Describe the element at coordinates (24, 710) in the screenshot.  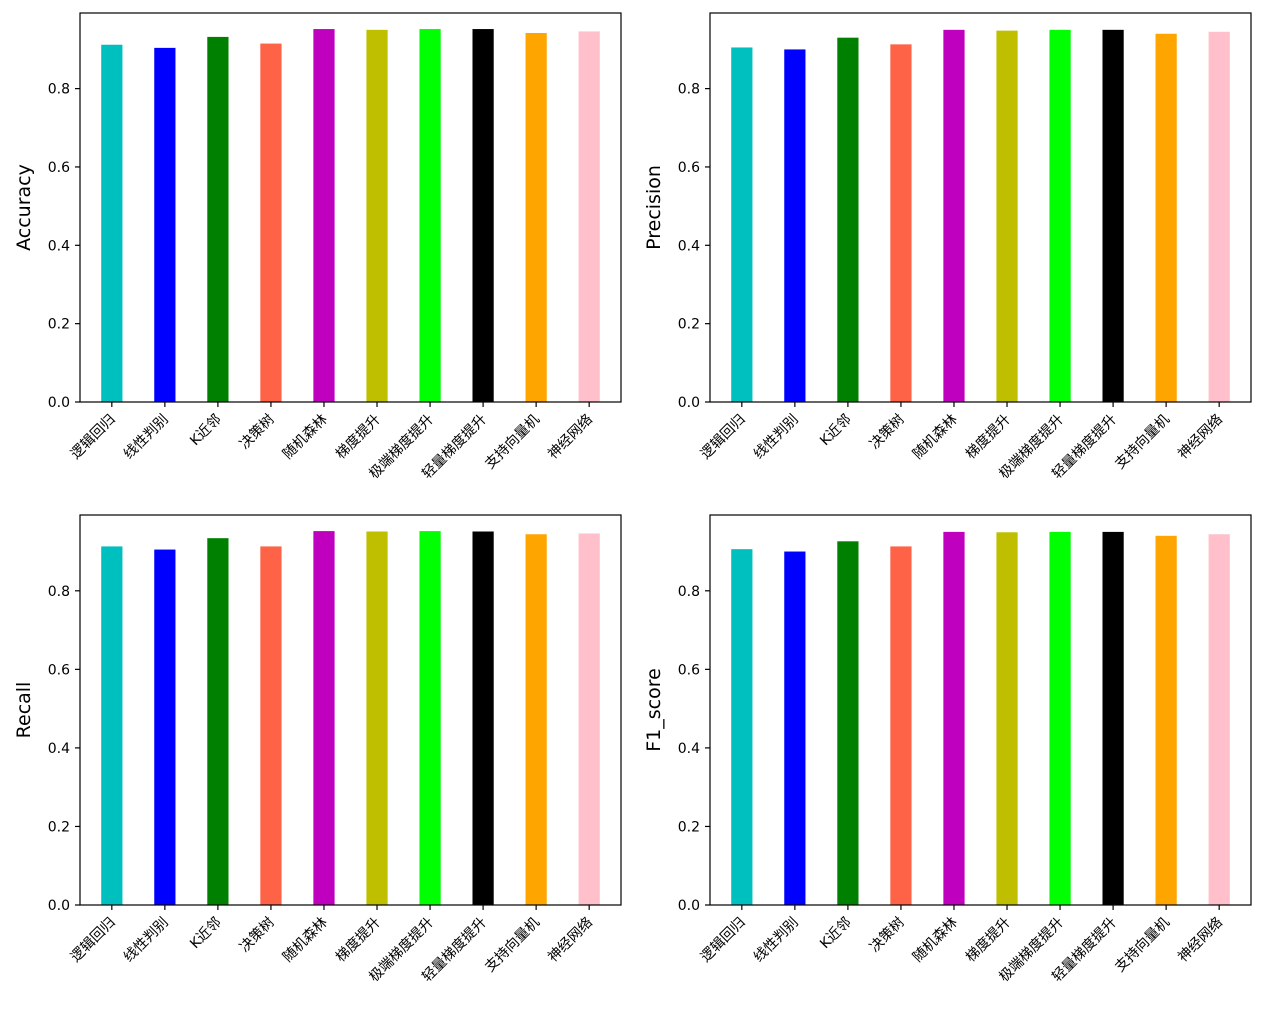
I see `ylabel: Recall` at that location.